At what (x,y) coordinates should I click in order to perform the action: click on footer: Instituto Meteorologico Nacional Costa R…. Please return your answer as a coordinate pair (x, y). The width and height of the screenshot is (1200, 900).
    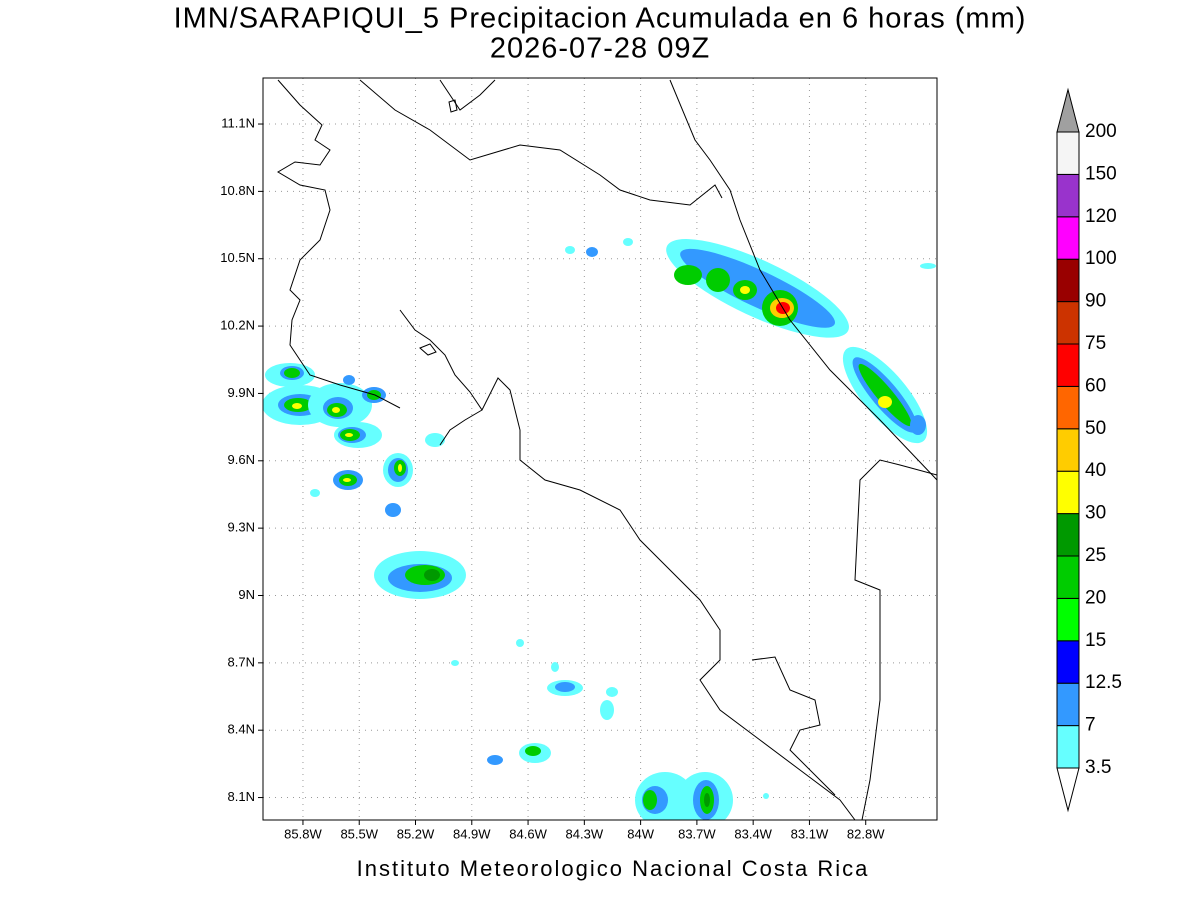
    Looking at the image, I should click on (613, 868).